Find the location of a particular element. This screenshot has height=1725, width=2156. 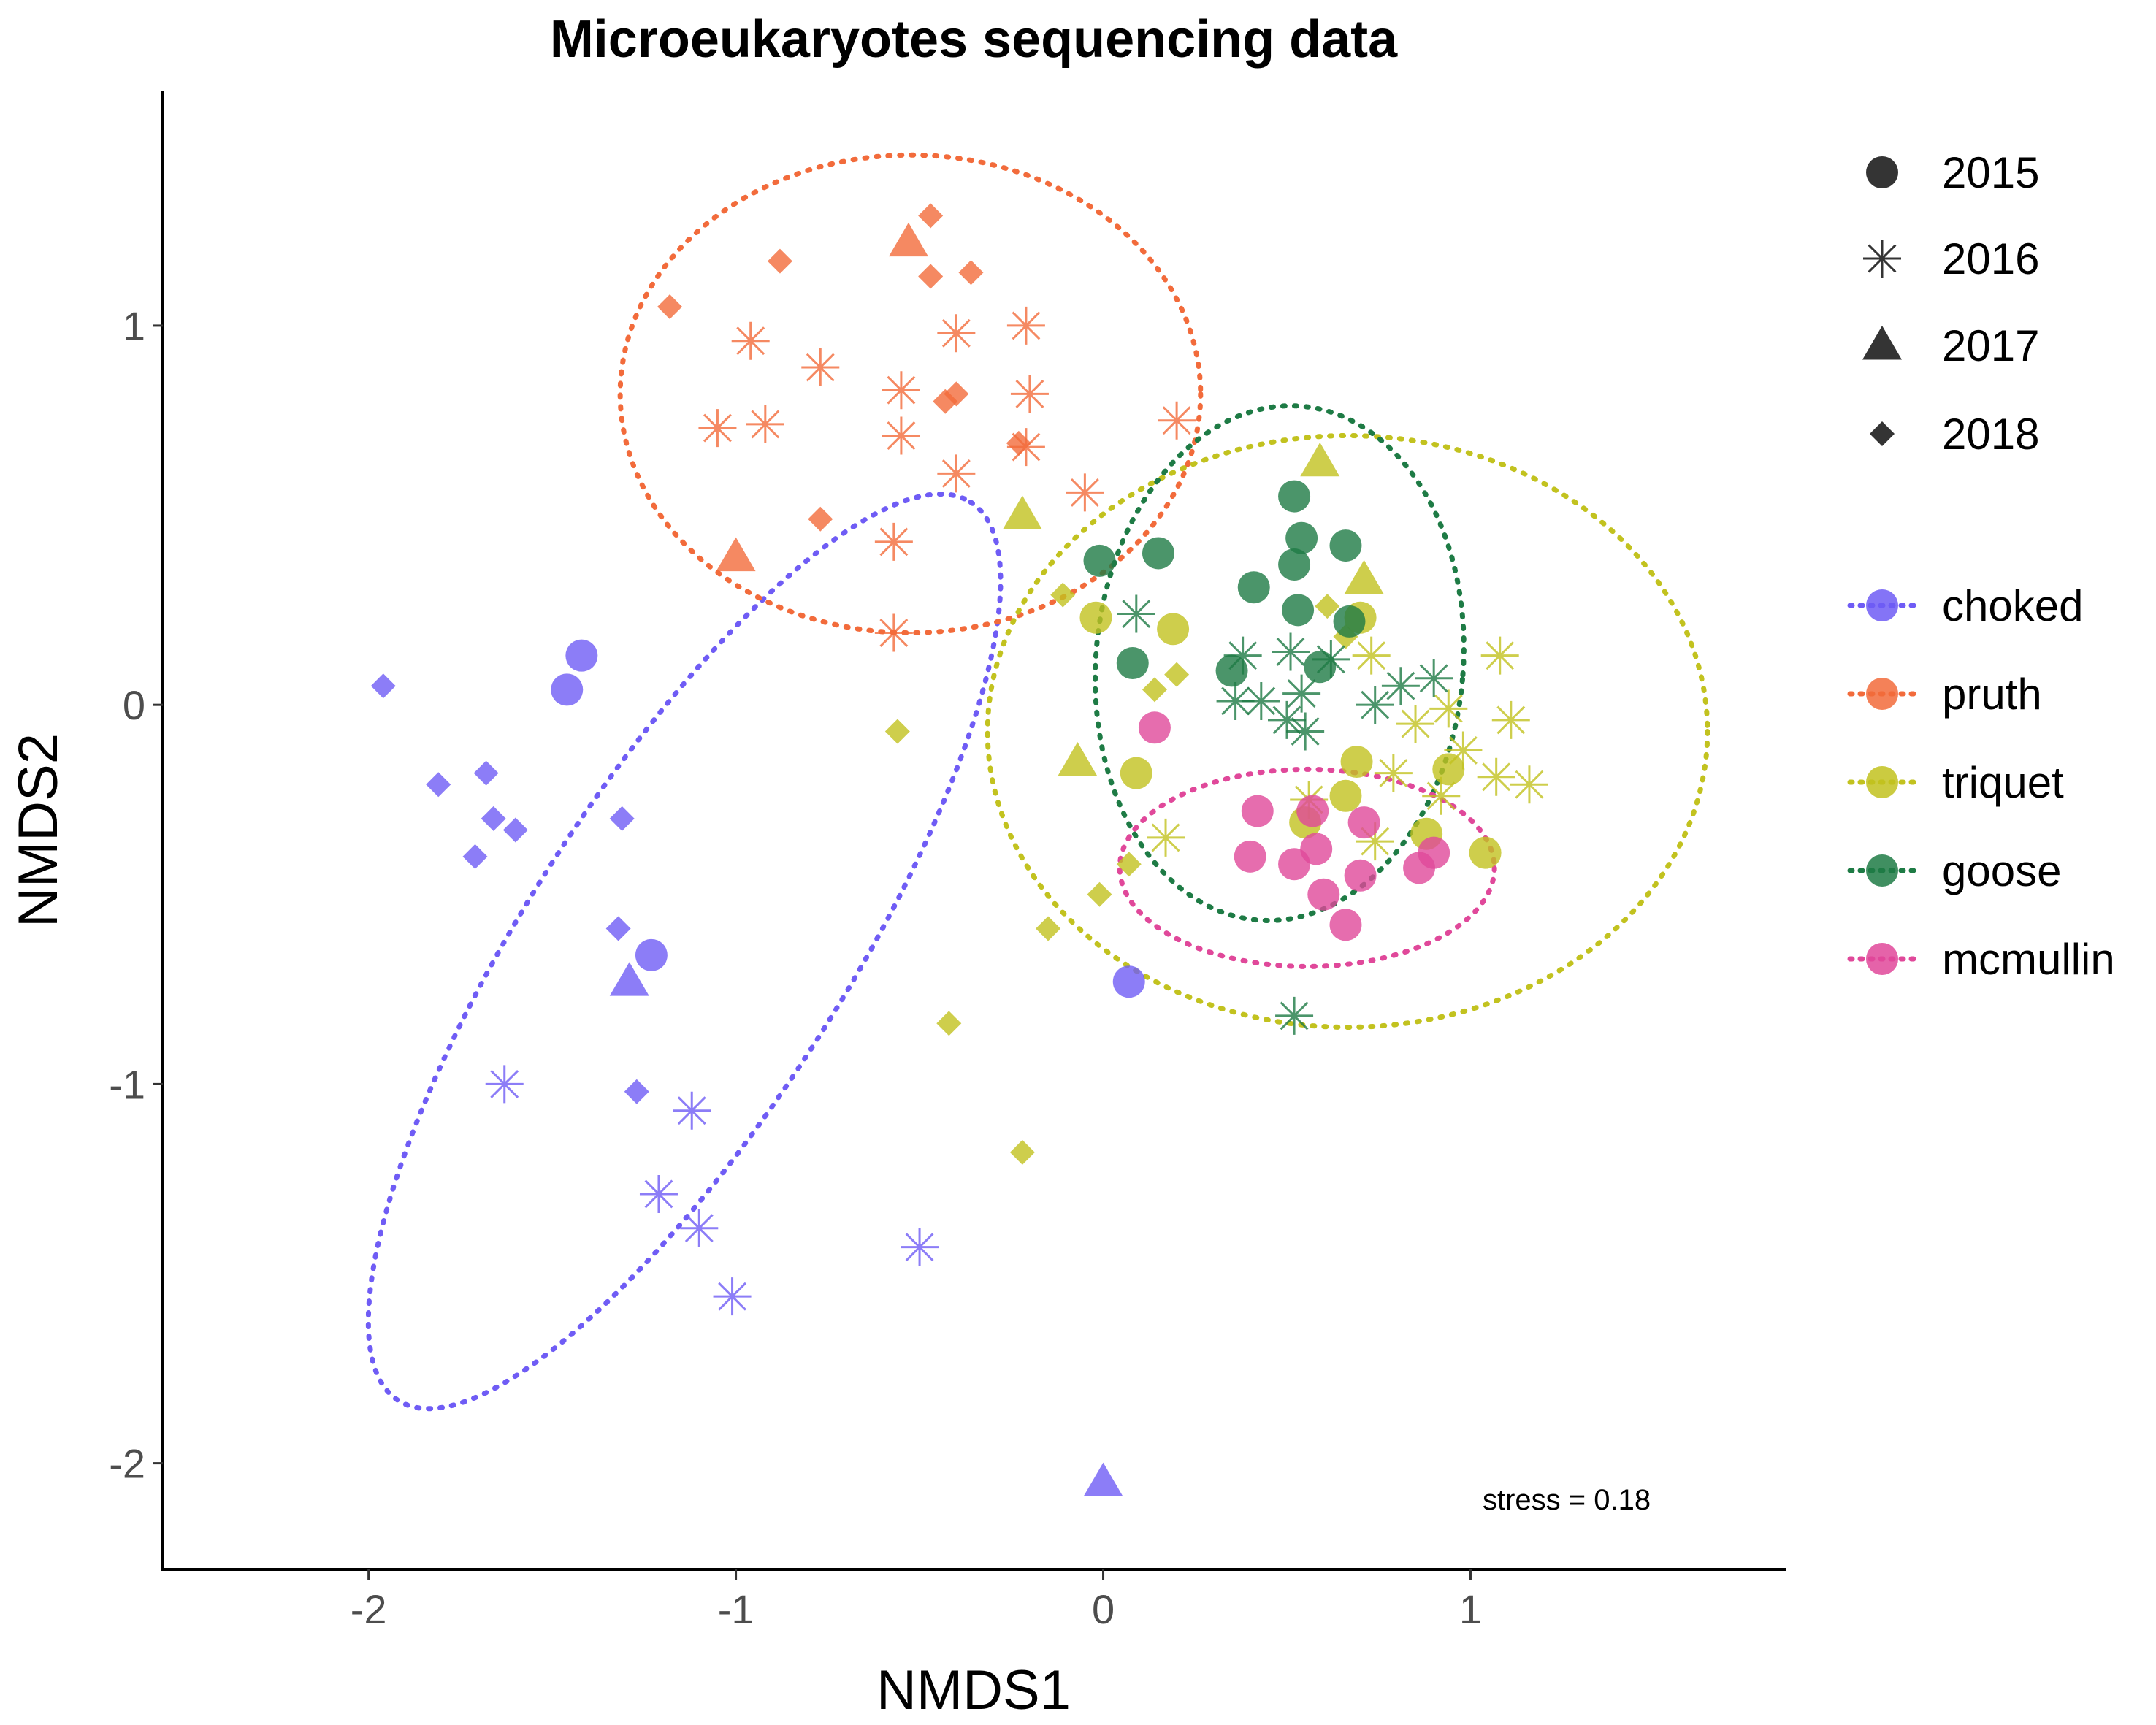

legend-swatch-goose is located at coordinates (1882, 870).